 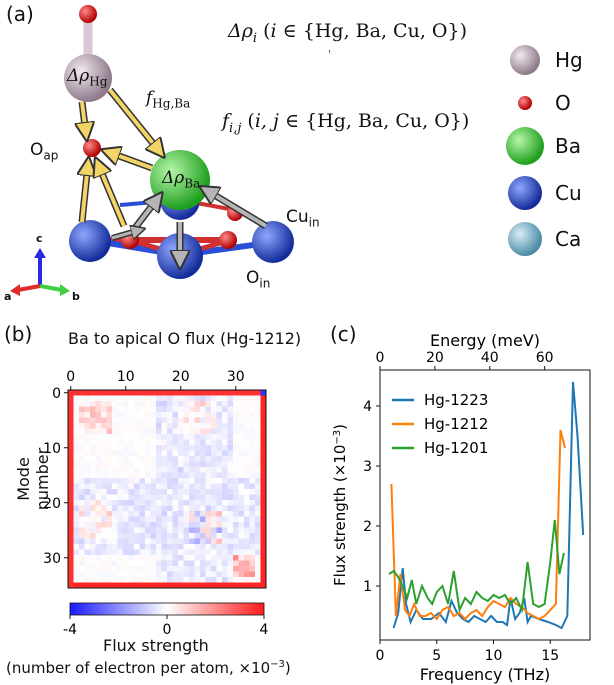 What do you see at coordinates (40, 272) in the screenshot?
I see `axis-triad` at bounding box center [40, 272].